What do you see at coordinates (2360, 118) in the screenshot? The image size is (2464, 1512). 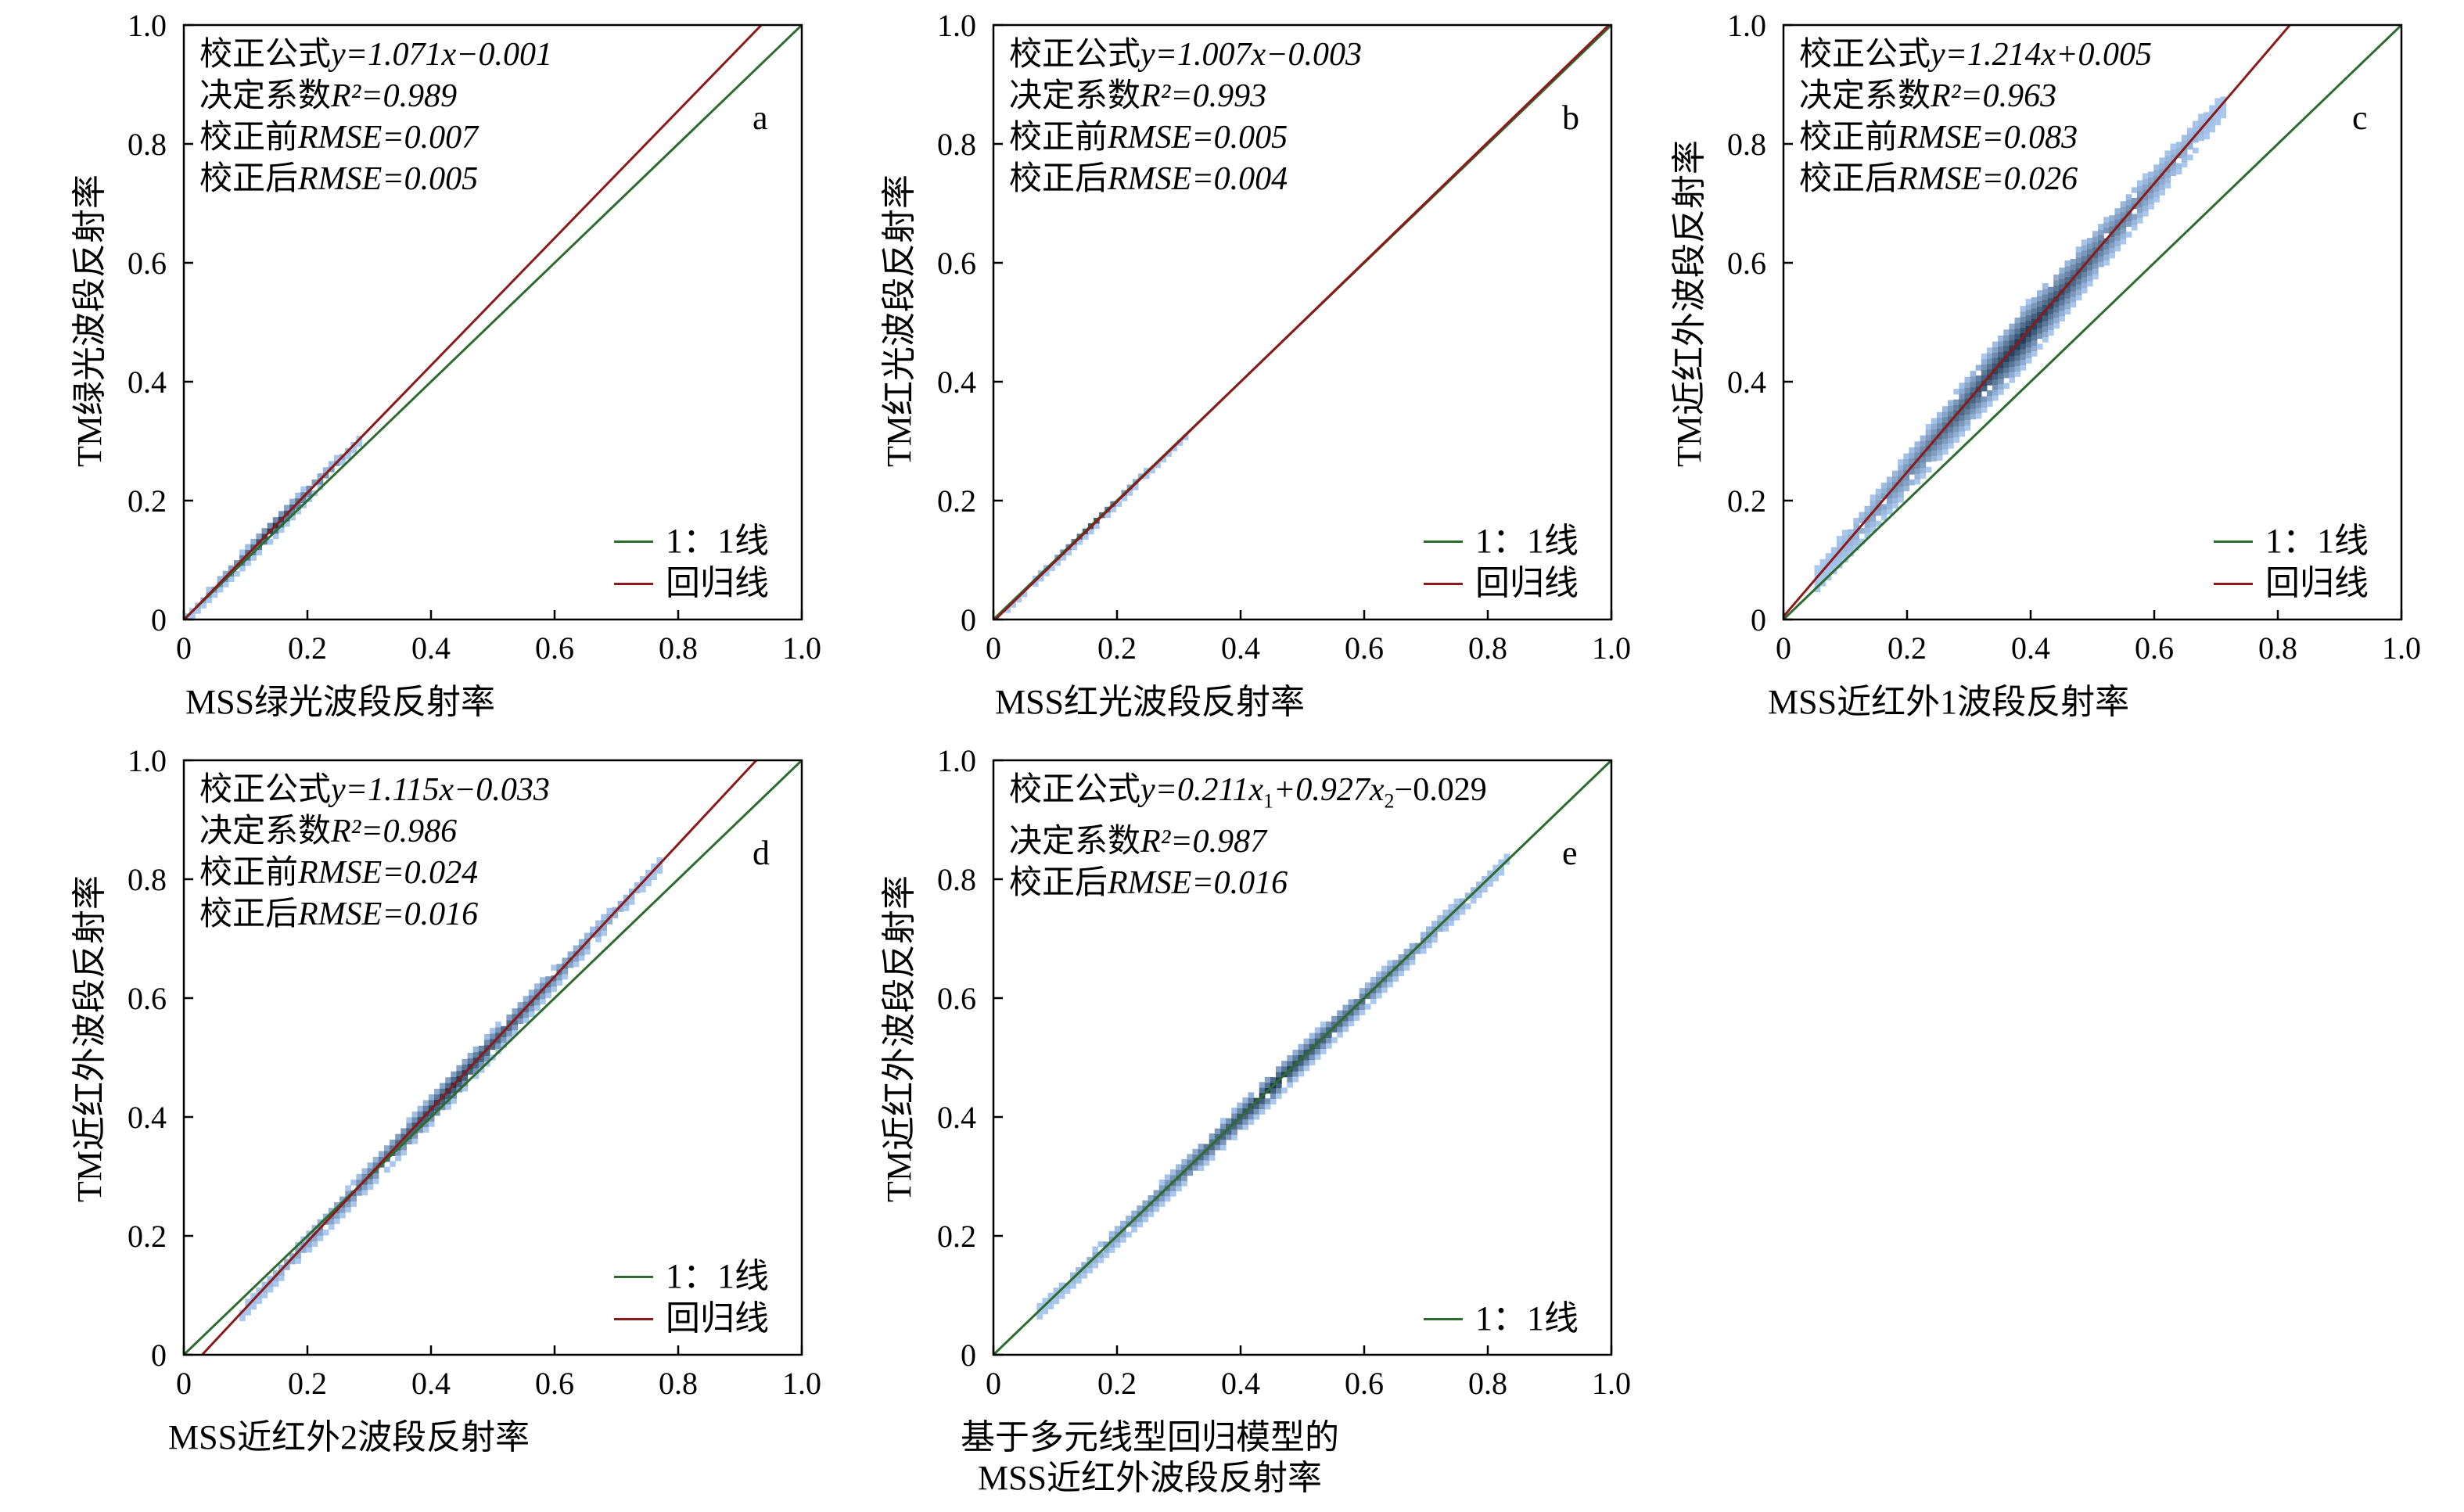 I see `panel-letter-c: c` at bounding box center [2360, 118].